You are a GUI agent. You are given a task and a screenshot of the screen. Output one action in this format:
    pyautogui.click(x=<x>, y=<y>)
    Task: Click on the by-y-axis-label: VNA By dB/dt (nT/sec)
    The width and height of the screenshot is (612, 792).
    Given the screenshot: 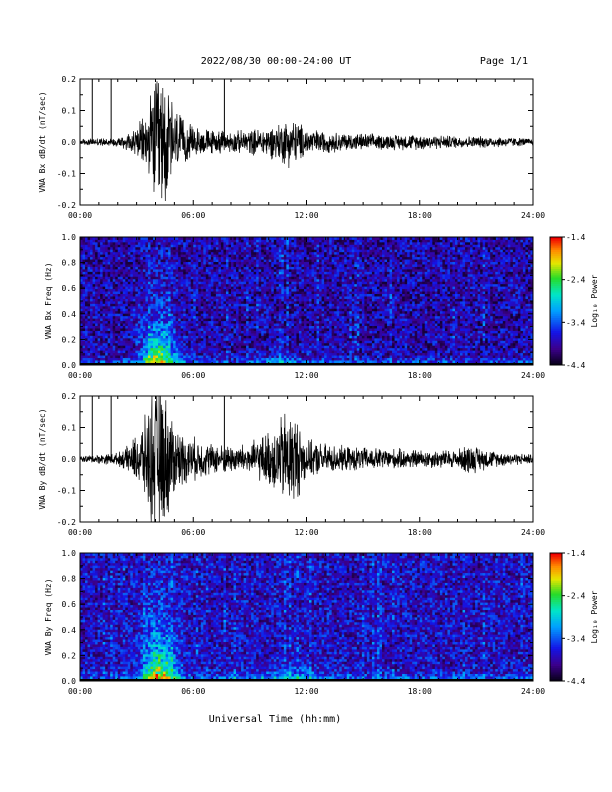 What is the action you would take?
    pyautogui.click(x=42, y=458)
    